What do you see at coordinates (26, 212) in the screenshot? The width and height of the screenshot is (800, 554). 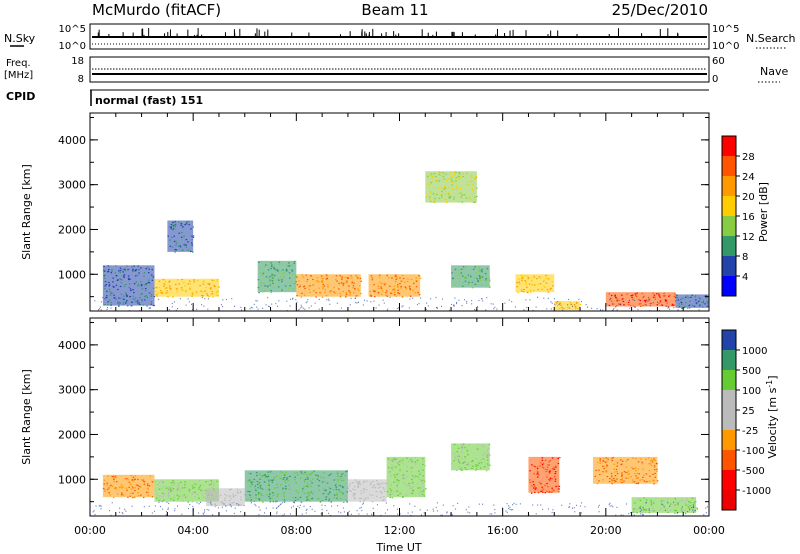 I see `power-y-axis-label: Slant Range [km]` at bounding box center [26, 212].